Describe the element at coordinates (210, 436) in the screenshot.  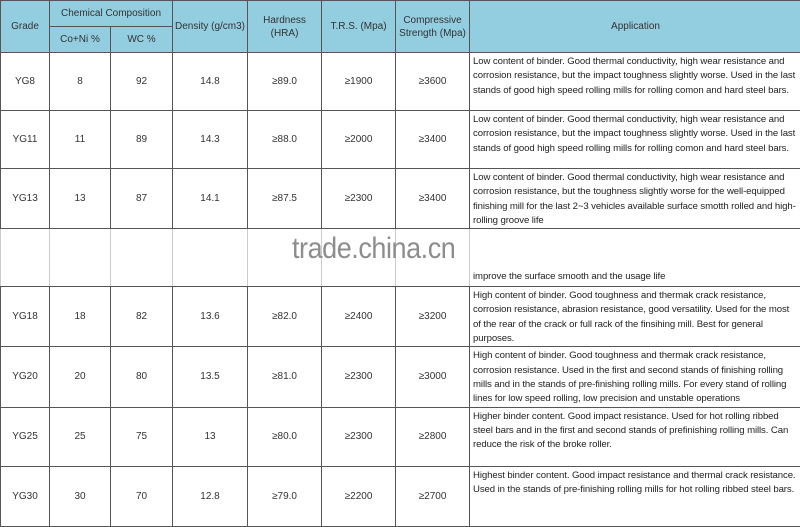
I see `cell-density: 13` at that location.